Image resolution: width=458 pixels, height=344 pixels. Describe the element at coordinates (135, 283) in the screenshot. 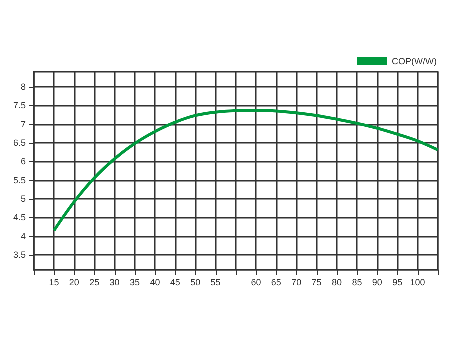

I see `x-tick-label: 35` at that location.